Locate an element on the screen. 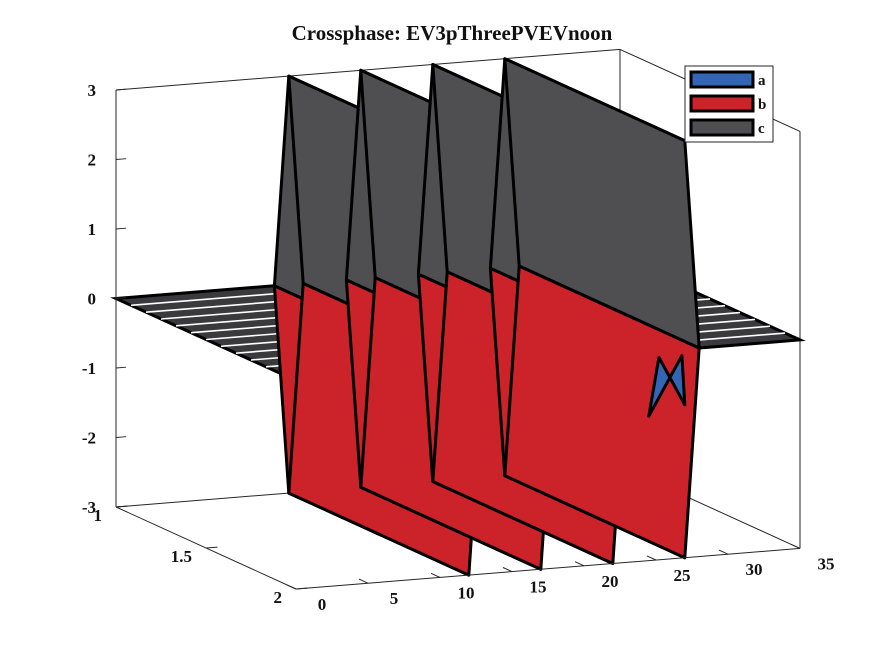  x-tick-label-6: 30 is located at coordinates (754, 569).